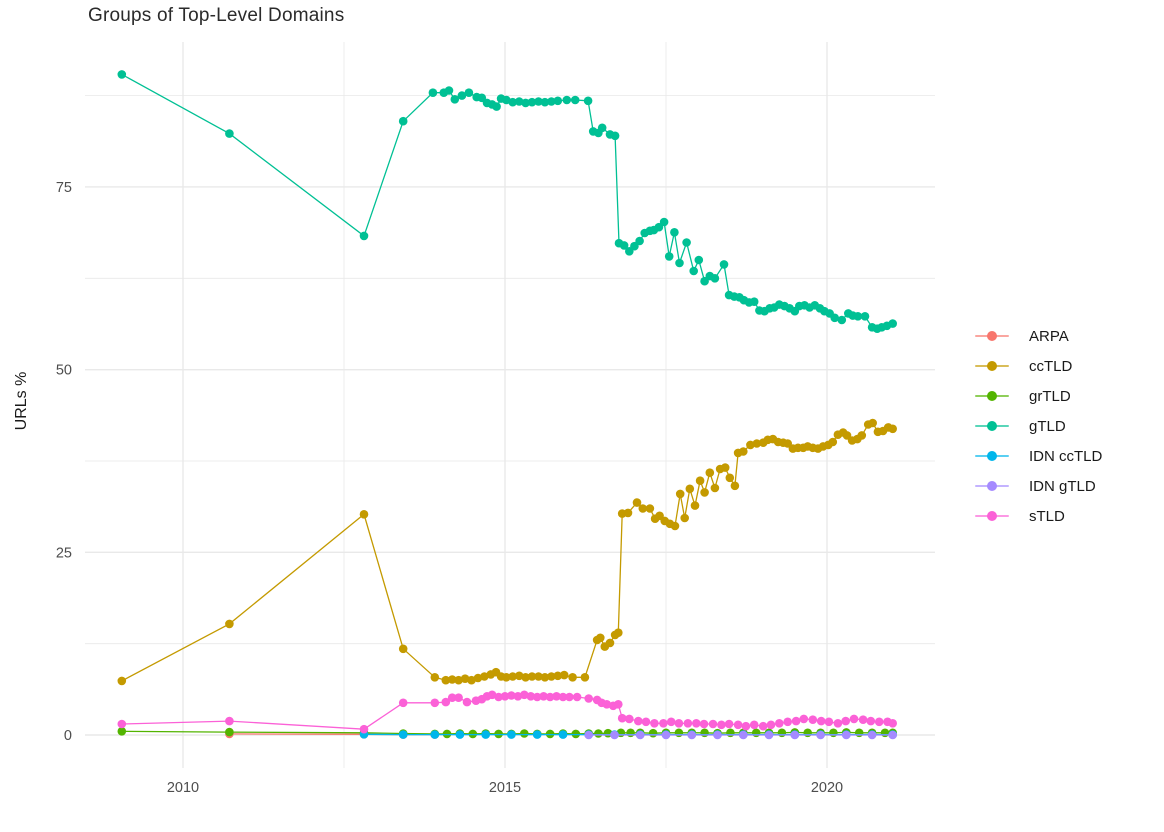 Image resolution: width=1164 pixels, height=832 pixels. I want to click on legend-item-cctld: ccTLD, so click(1069, 366).